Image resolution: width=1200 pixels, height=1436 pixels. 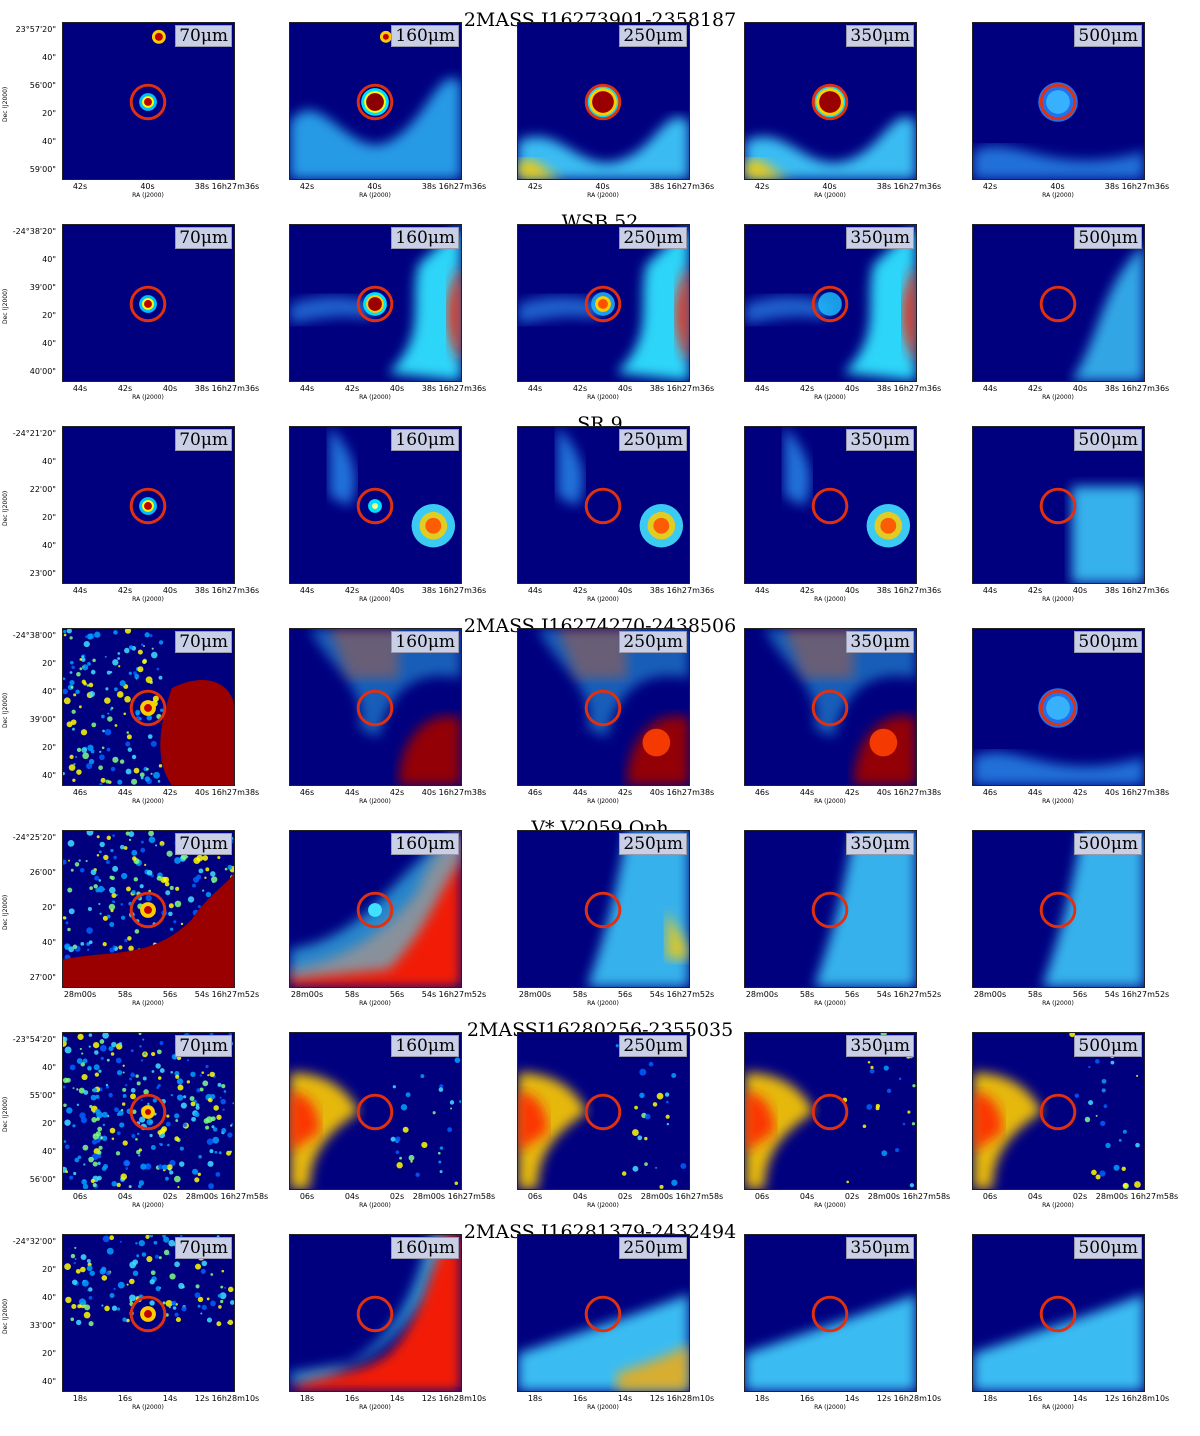 I want to click on dec-tick-label: -24°38'00", so click(x=34, y=635).